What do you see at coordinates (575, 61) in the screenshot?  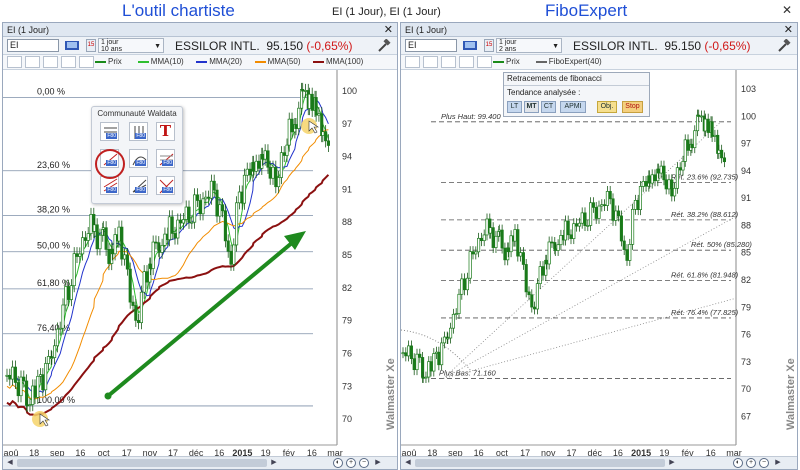 I see `legend-label: FiboExpert(40)` at bounding box center [575, 61].